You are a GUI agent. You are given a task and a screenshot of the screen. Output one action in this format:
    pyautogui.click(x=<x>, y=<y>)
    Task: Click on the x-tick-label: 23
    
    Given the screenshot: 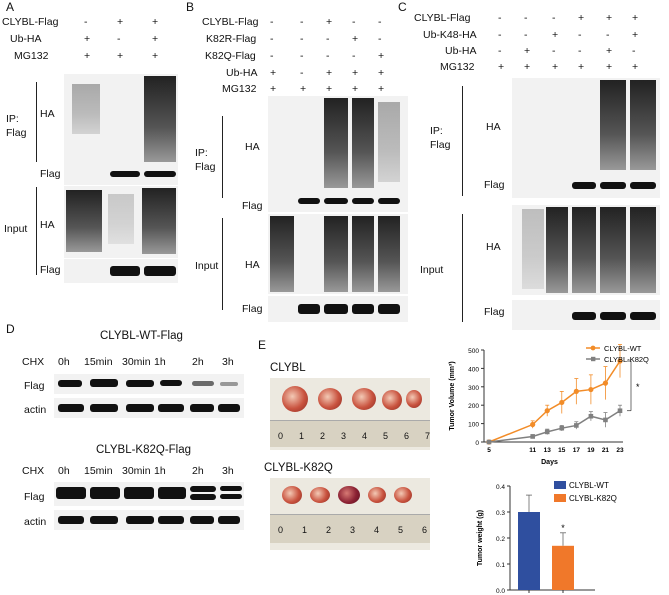 What is the action you would take?
    pyautogui.click(x=620, y=450)
    